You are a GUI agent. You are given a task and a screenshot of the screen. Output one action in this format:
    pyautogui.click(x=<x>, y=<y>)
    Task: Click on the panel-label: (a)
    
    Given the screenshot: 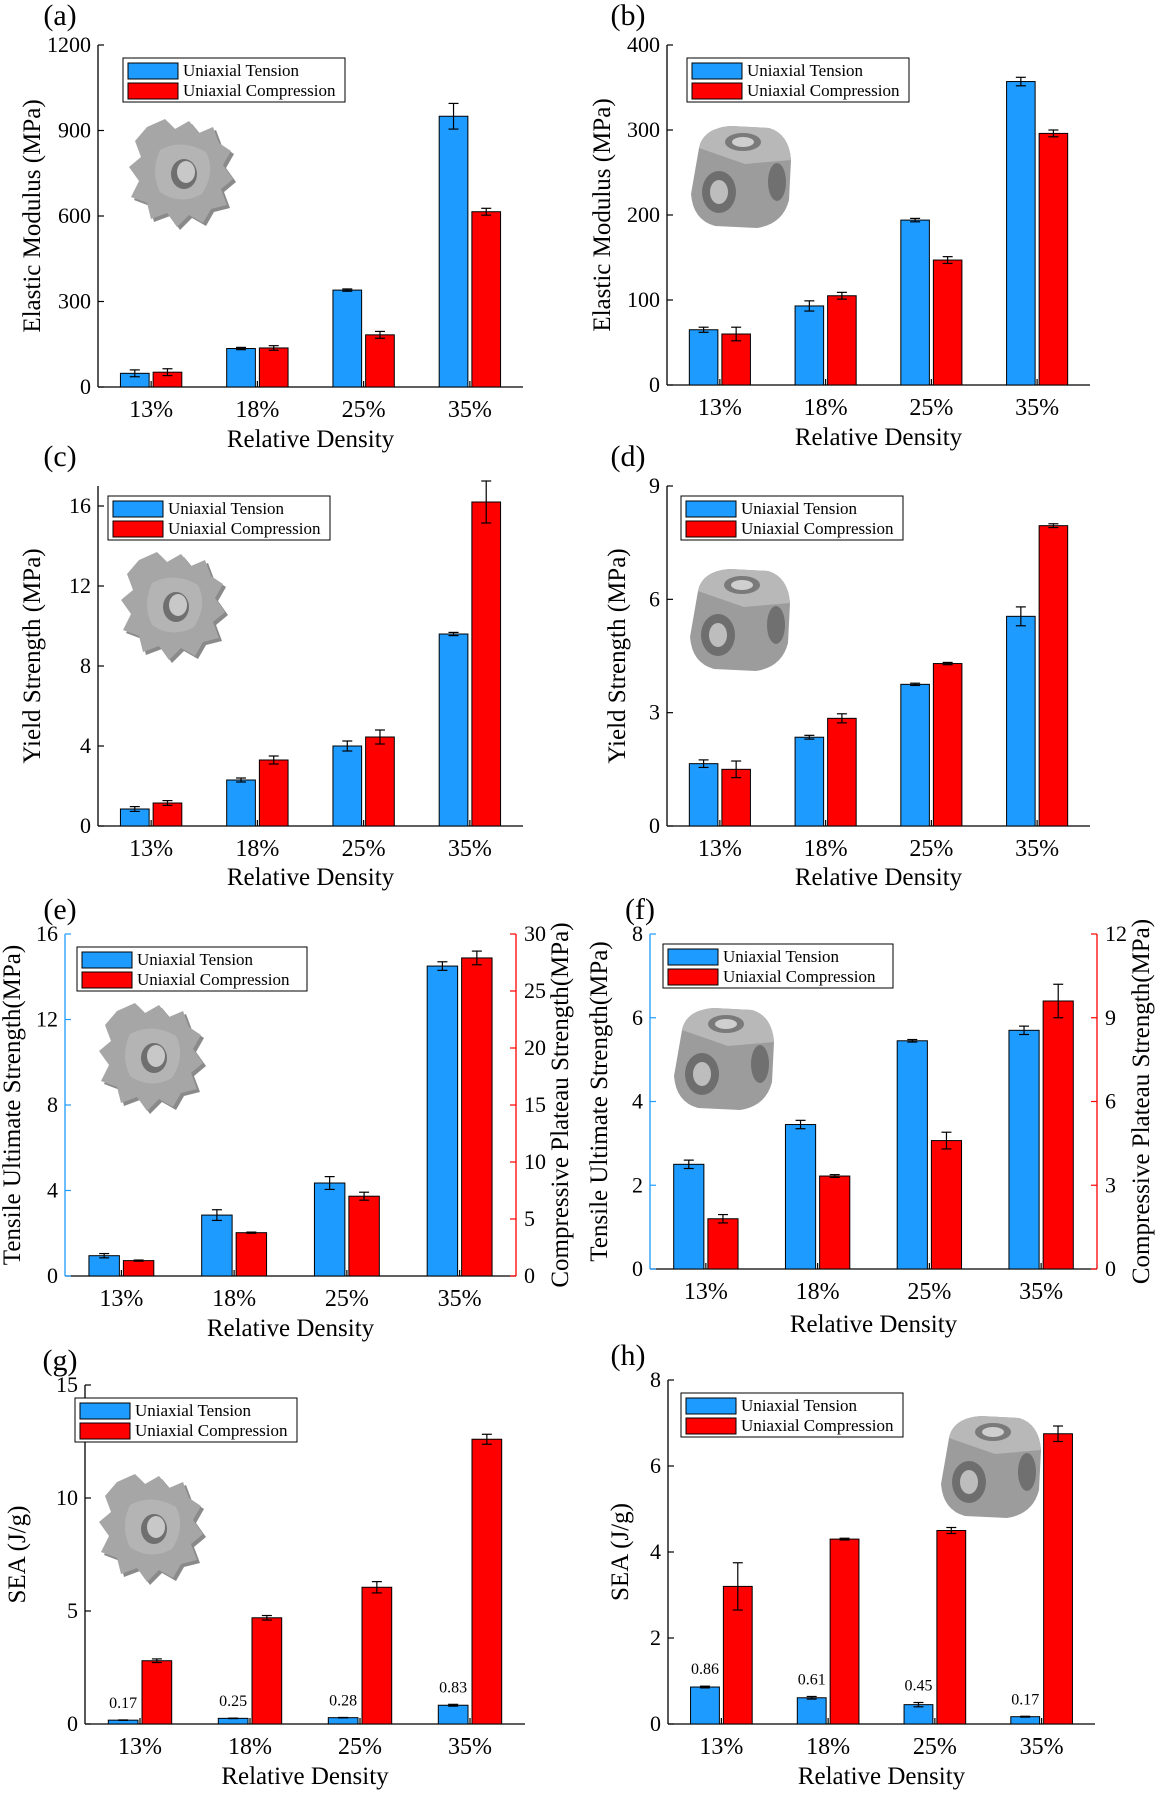 What is the action you would take?
    pyautogui.click(x=59, y=16)
    